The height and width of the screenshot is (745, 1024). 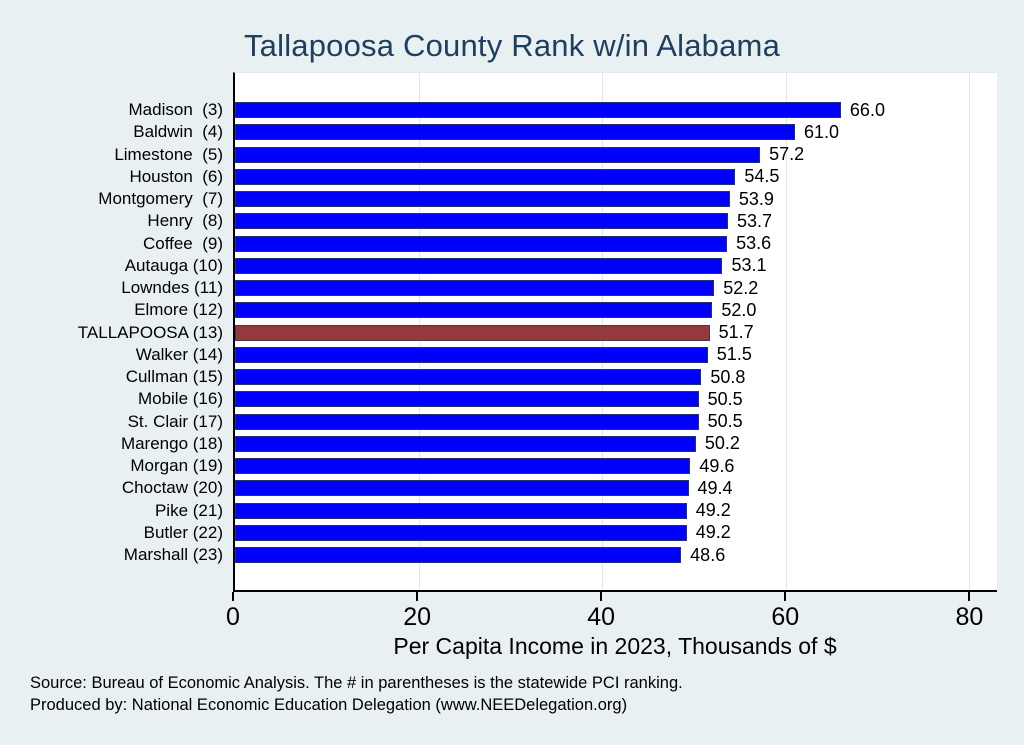 I want to click on bar-row: Mobile (16) 50.5, so click(x=567, y=398).